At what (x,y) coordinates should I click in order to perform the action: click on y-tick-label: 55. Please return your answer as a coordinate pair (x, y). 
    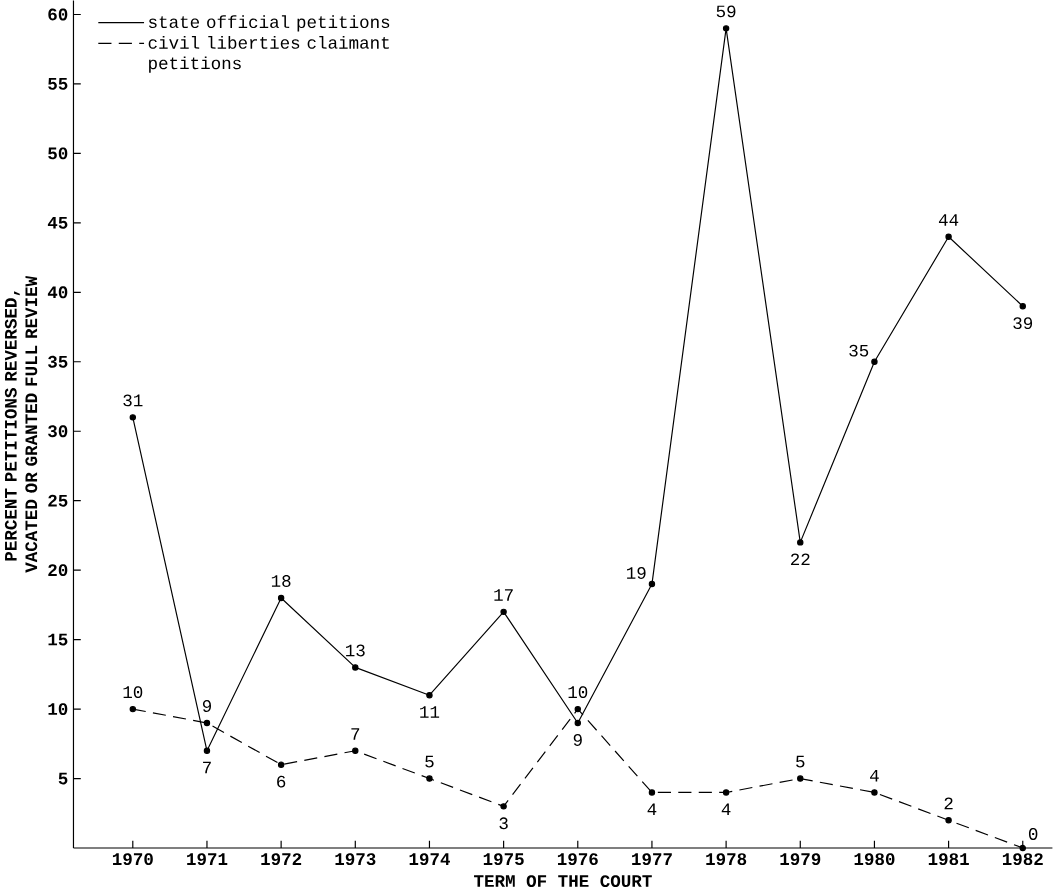
    Looking at the image, I should click on (58, 84).